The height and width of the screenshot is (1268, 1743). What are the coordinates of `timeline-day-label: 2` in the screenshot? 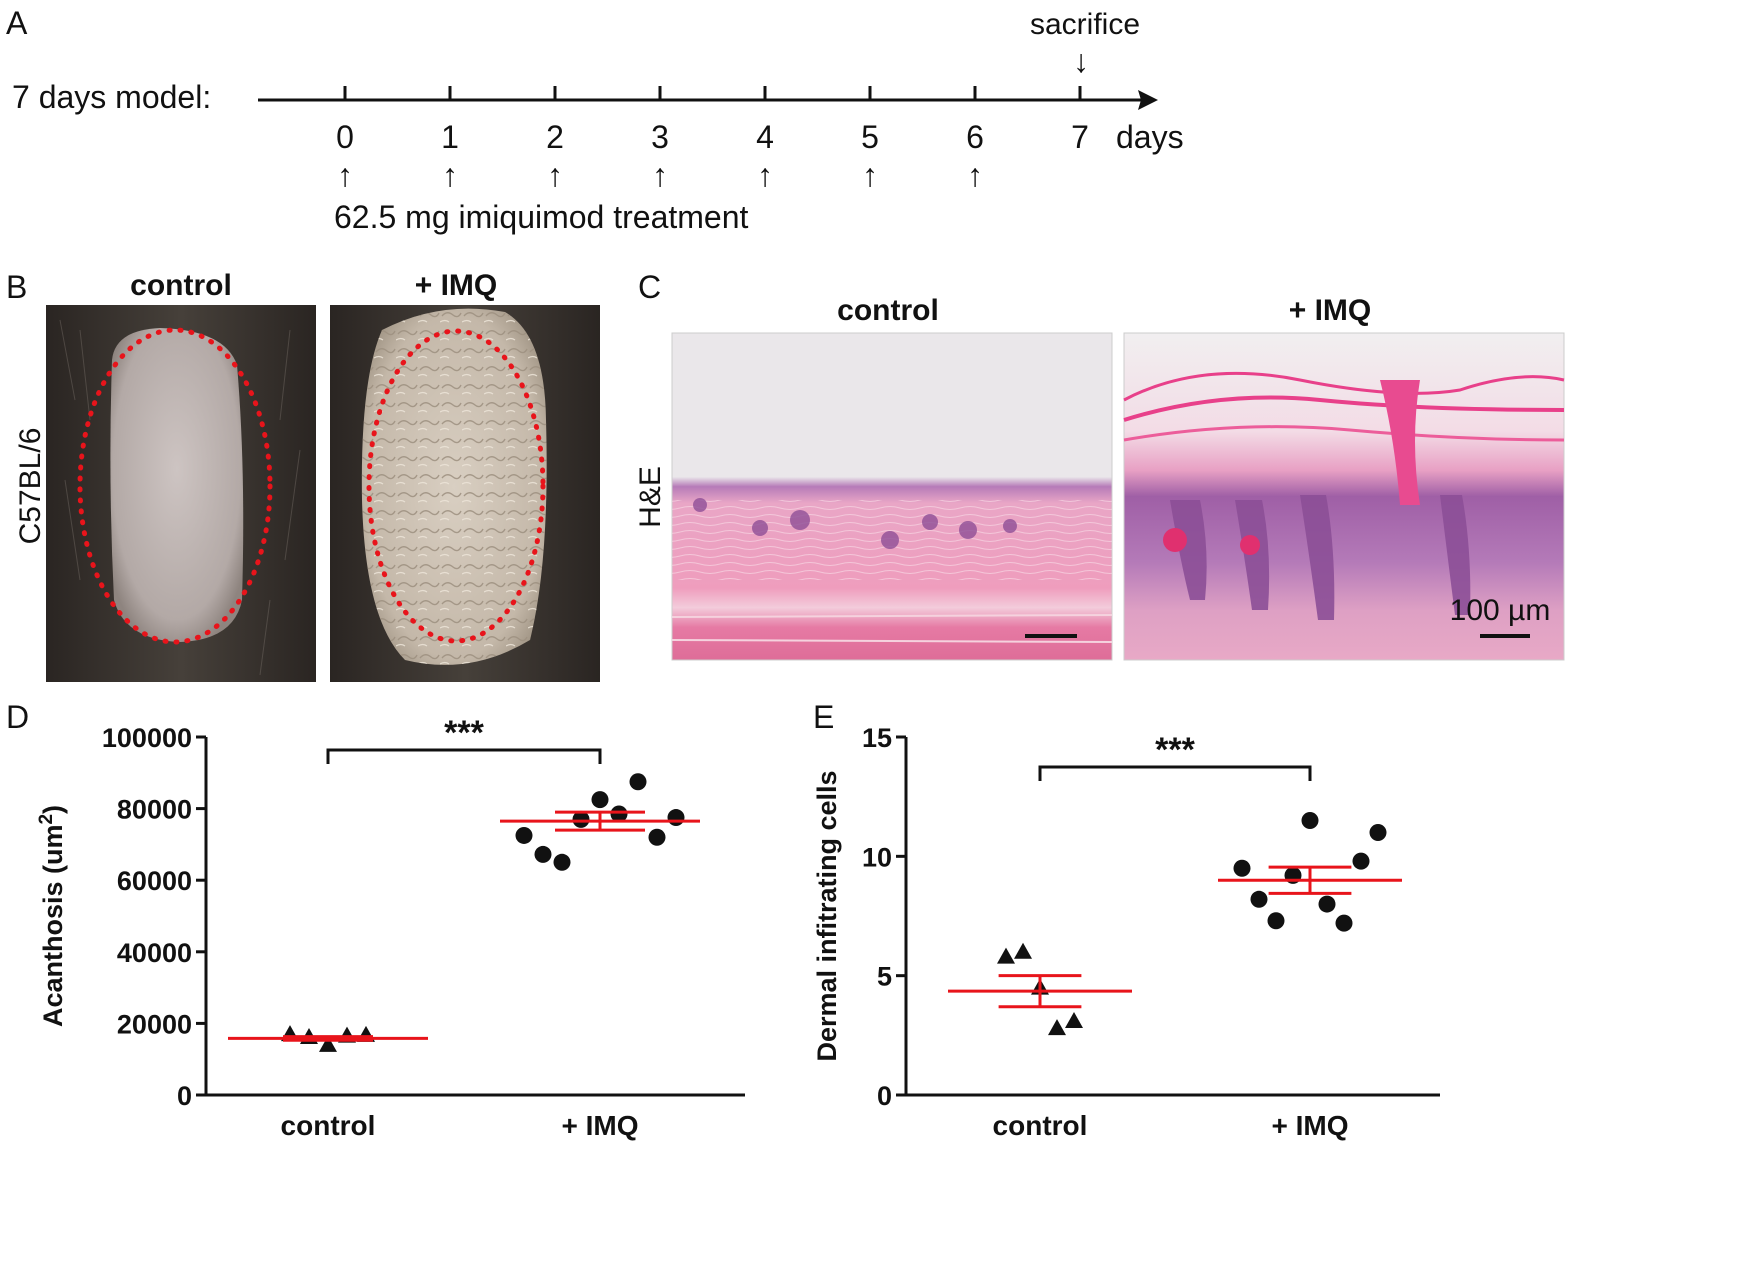 It's located at (555, 137).